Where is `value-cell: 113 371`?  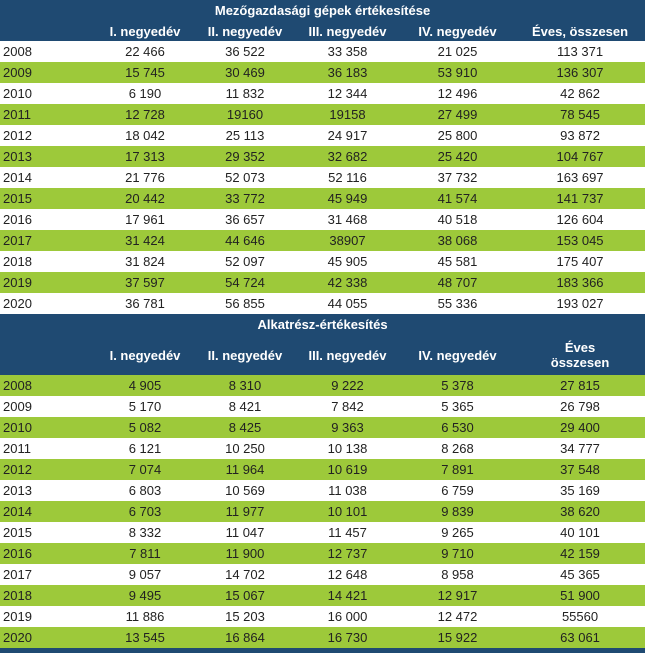
value-cell: 113 371 is located at coordinates (580, 51).